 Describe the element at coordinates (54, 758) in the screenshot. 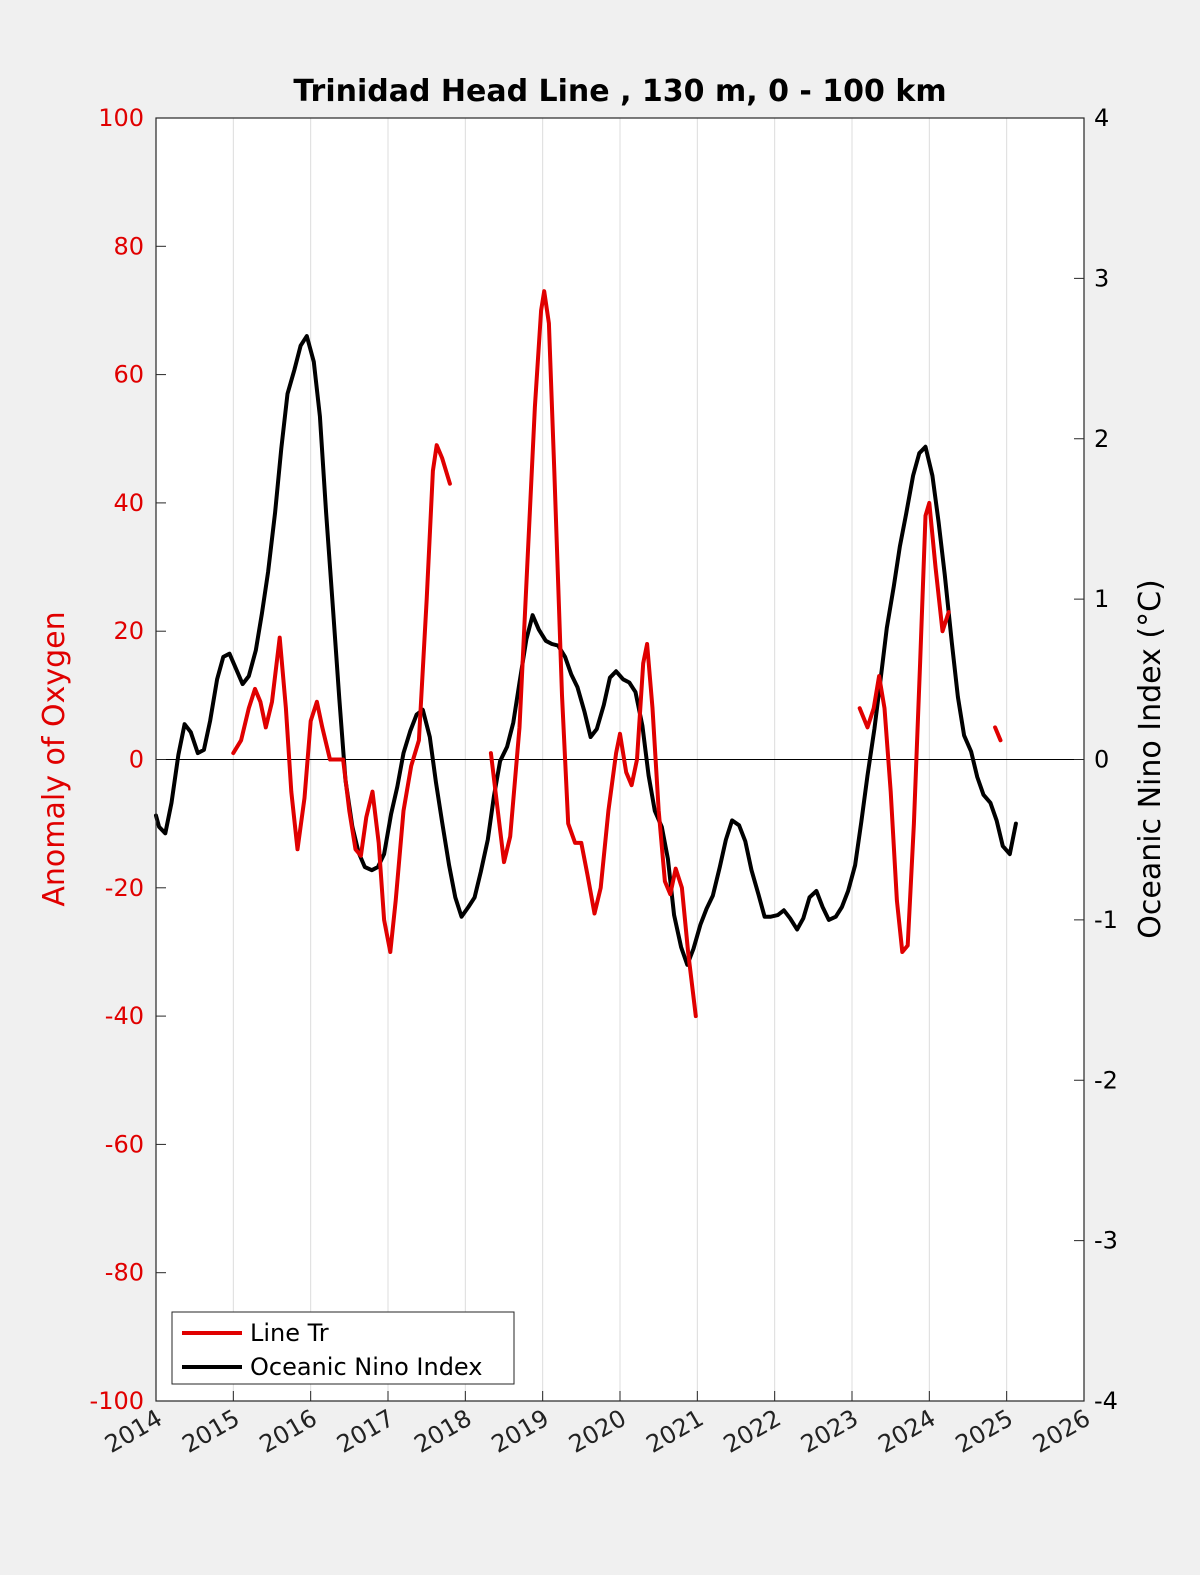

I see `y-axis-left-label: Anomaly of Oxygen` at that location.